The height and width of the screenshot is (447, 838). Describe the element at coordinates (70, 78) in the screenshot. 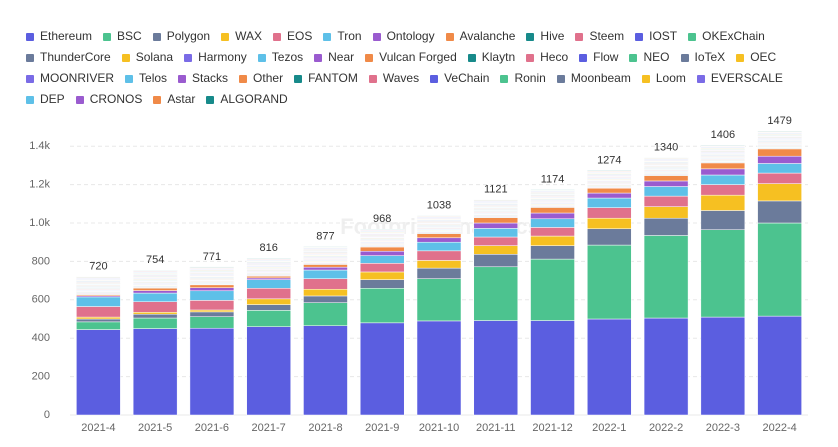

I see `legend-item: MOONRIVER` at that location.